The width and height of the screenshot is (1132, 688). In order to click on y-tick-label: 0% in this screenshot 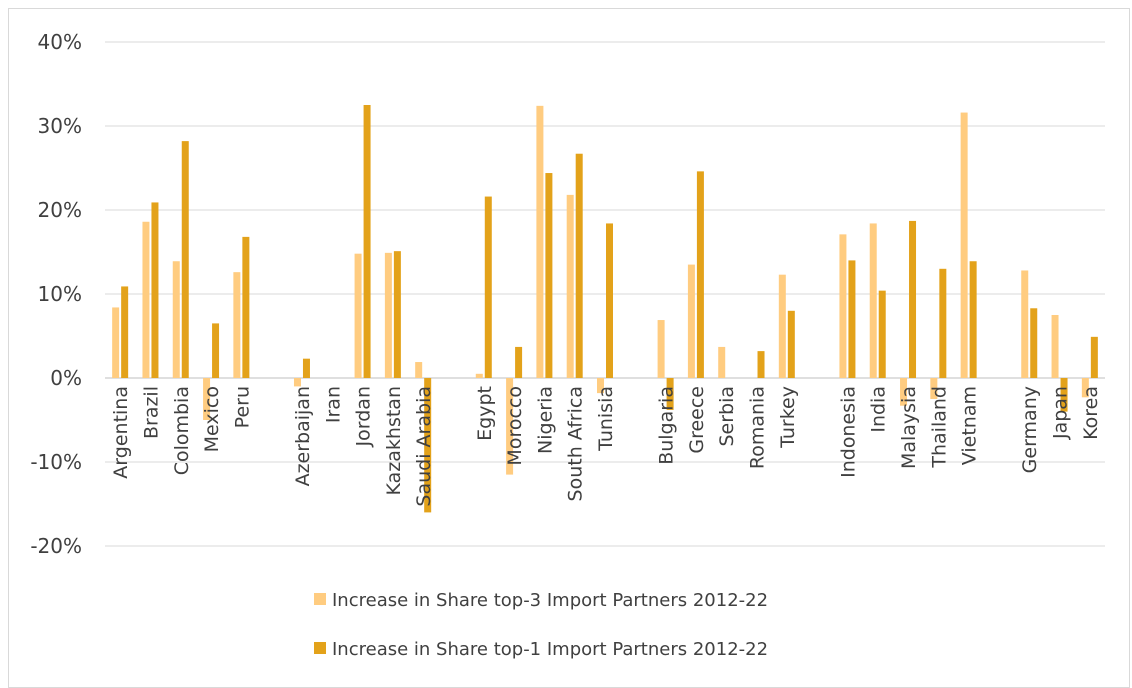, I will do `click(66, 378)`.